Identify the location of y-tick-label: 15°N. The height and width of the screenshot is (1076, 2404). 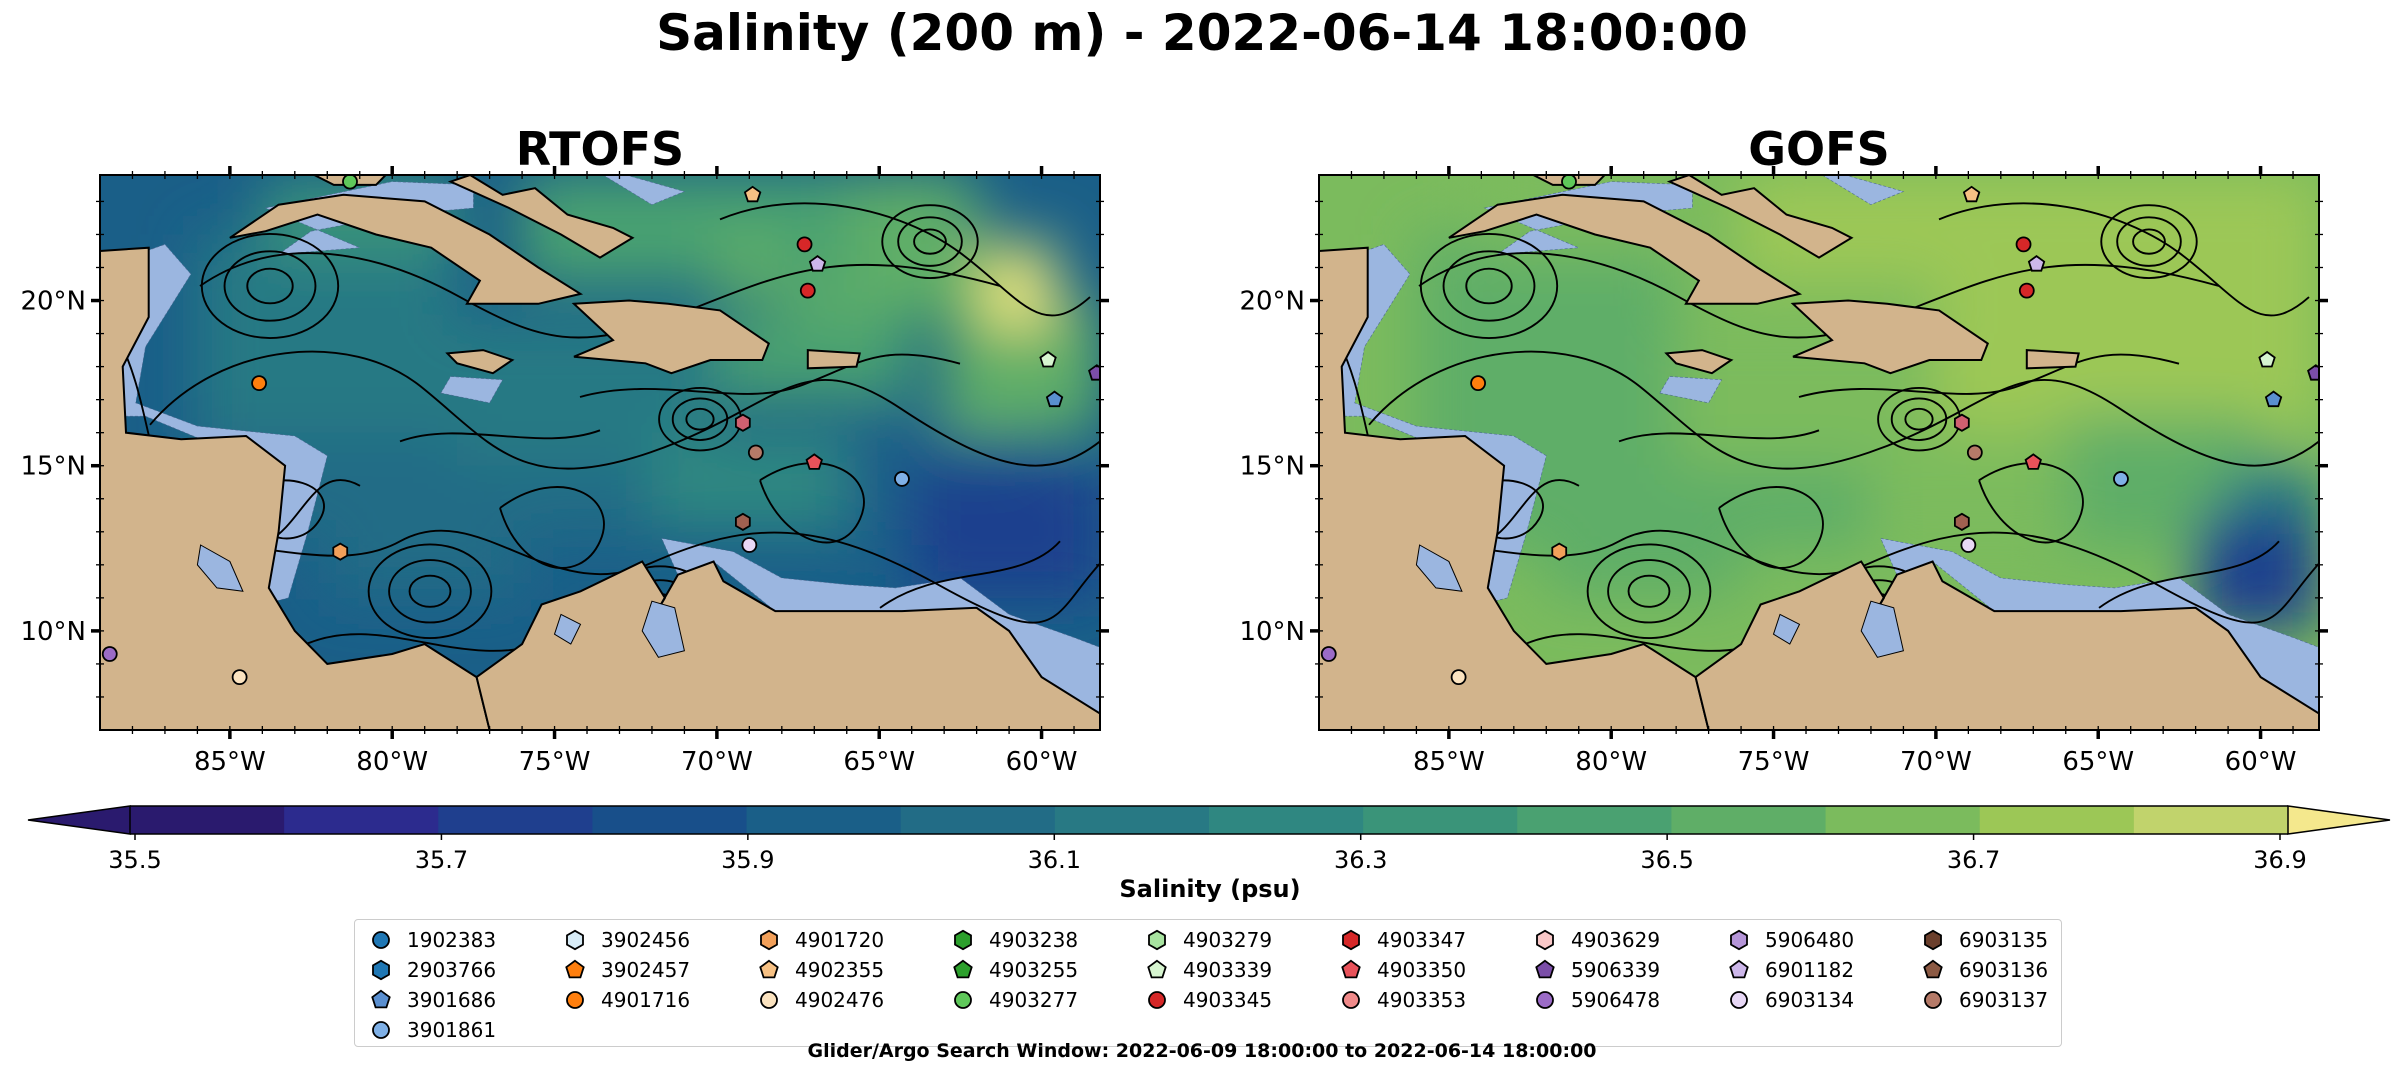
(1272, 467).